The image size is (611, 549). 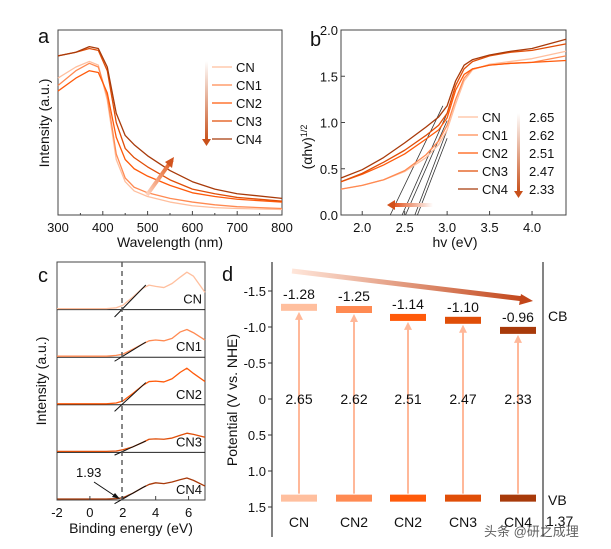 What do you see at coordinates (541, 171) in the screenshot?
I see `panel-b-bandgap-cn3: 2.47` at bounding box center [541, 171].